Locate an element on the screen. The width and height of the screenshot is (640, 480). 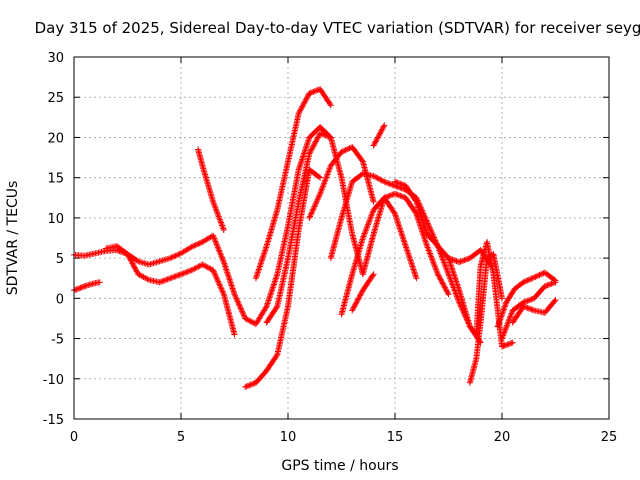
y-axis-label: SDTVAR / TECUs is located at coordinates (13, 238).